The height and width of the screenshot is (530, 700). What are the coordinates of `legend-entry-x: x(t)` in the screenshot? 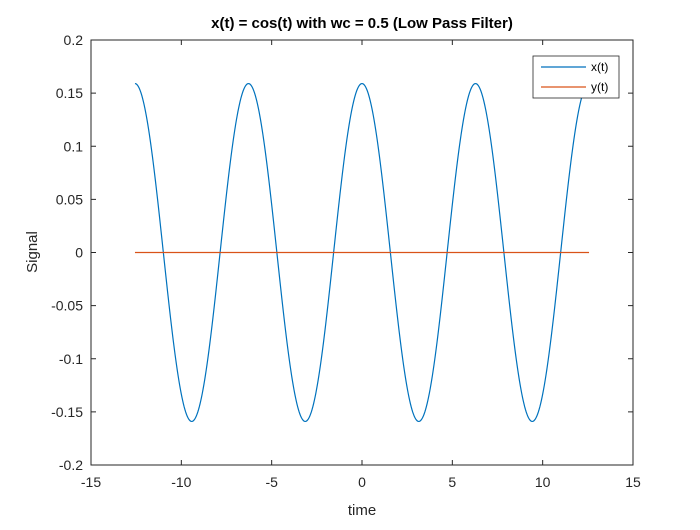 It's located at (599, 67).